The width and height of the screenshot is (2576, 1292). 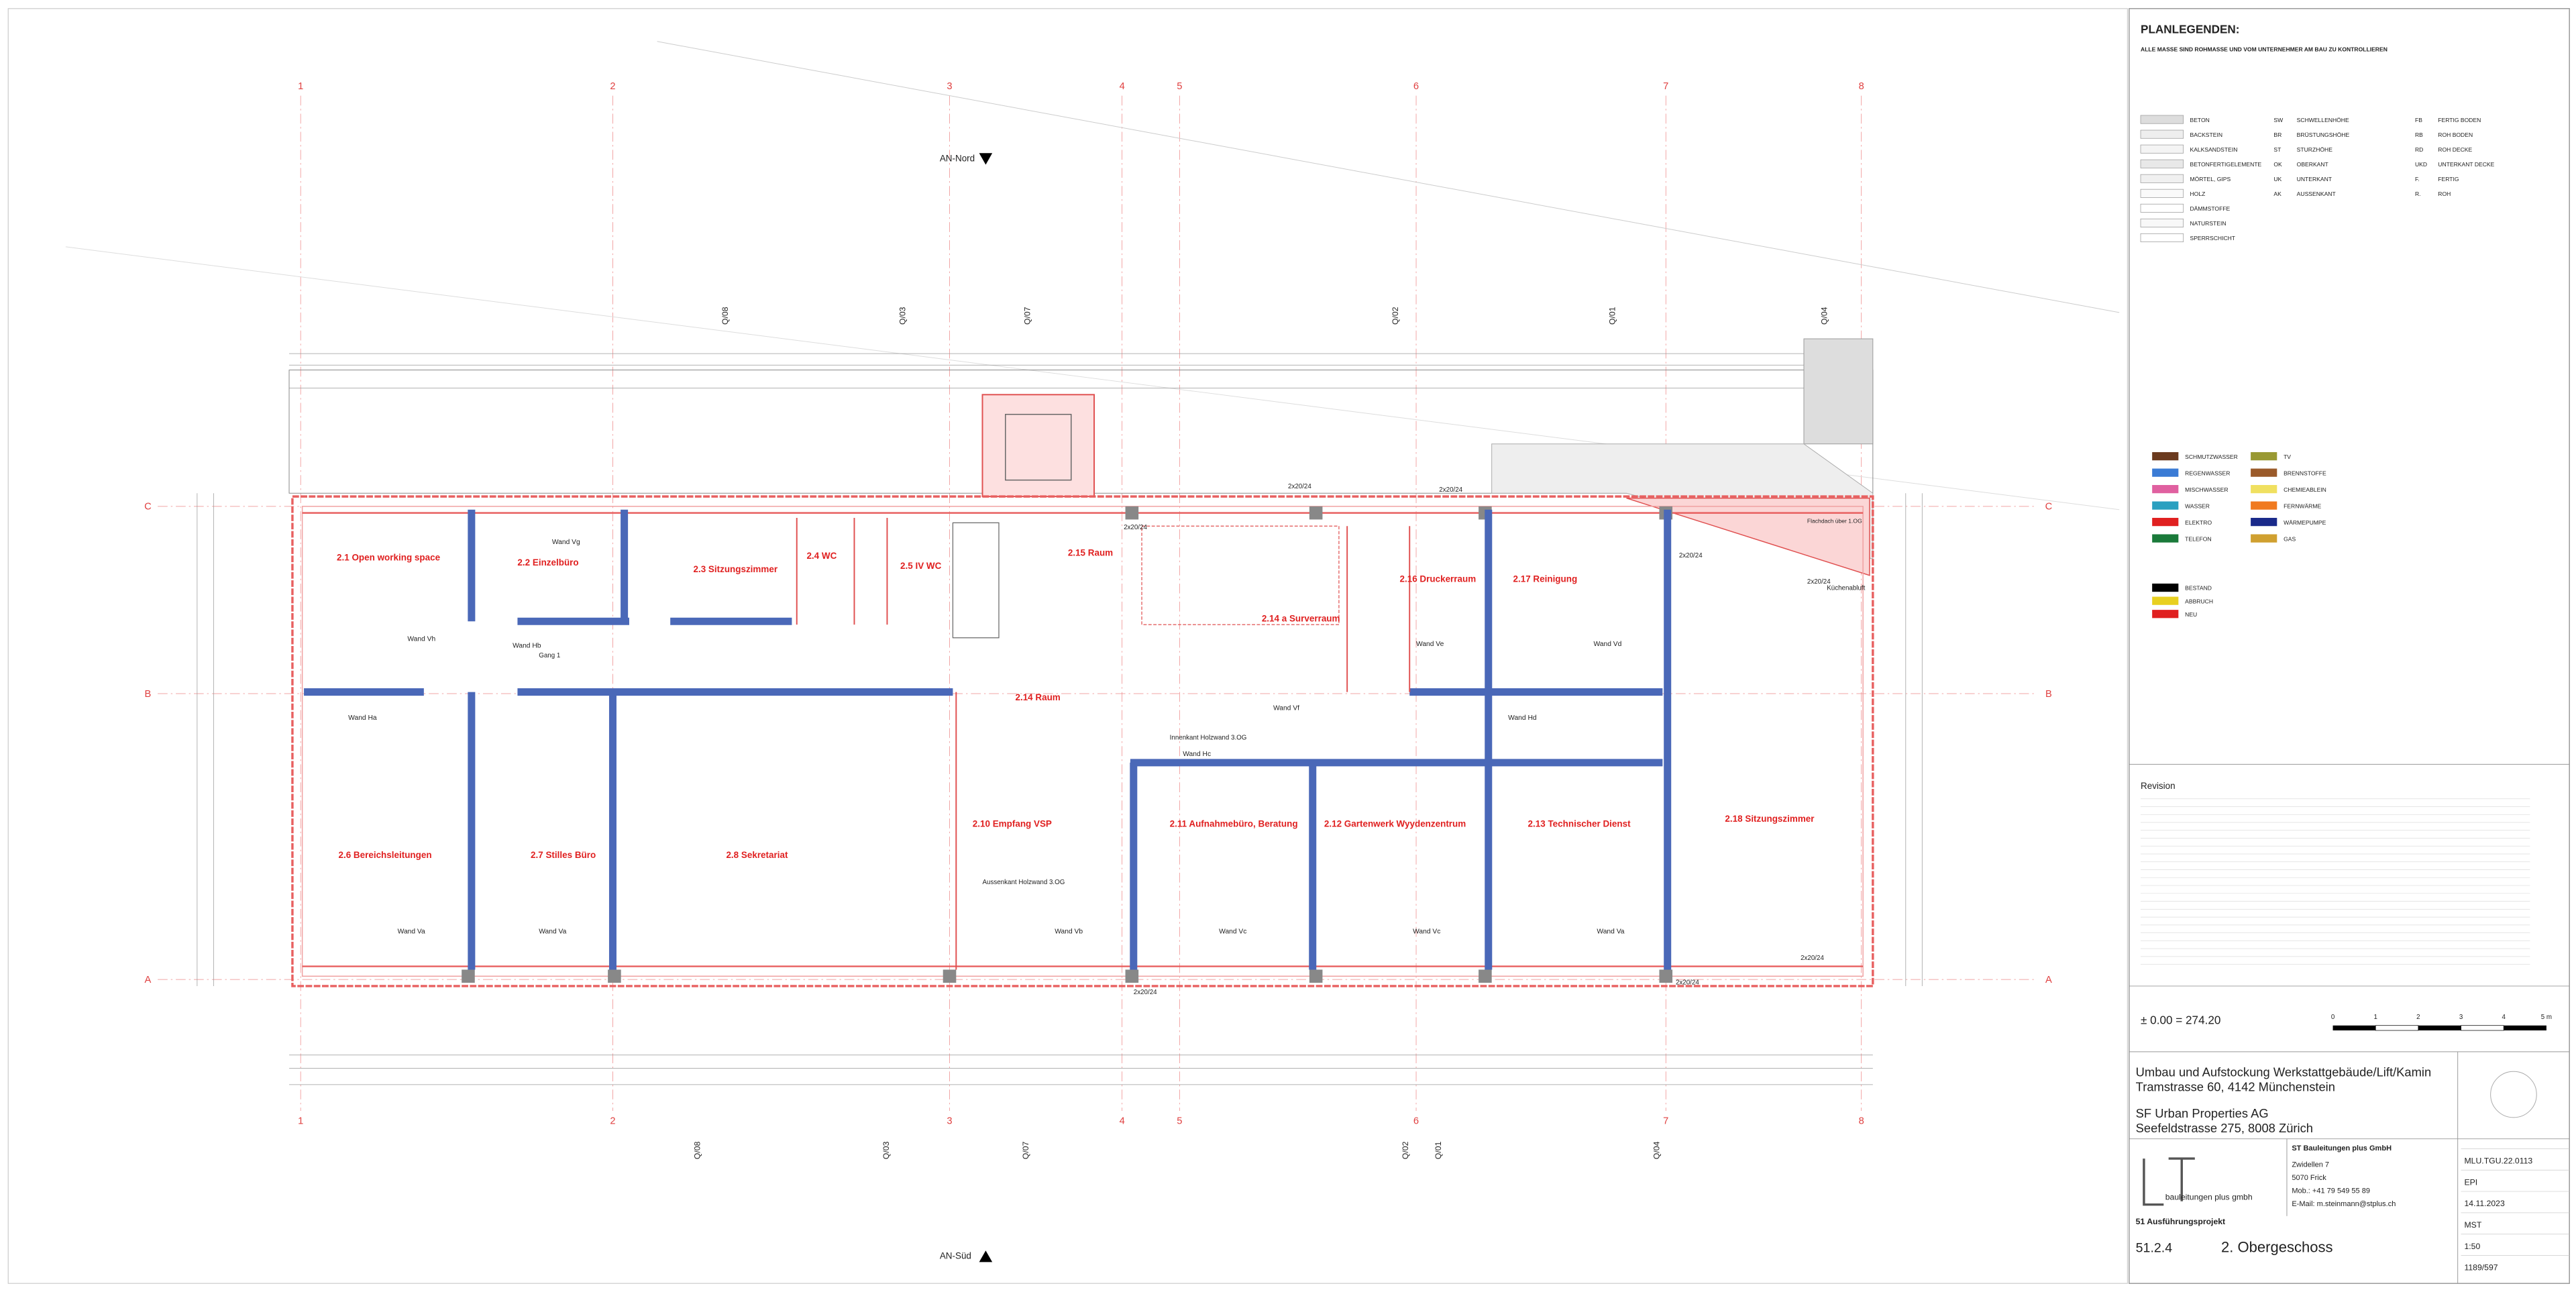 What do you see at coordinates (2207, 473) in the screenshot?
I see `legend-item: REGENWASSER` at bounding box center [2207, 473].